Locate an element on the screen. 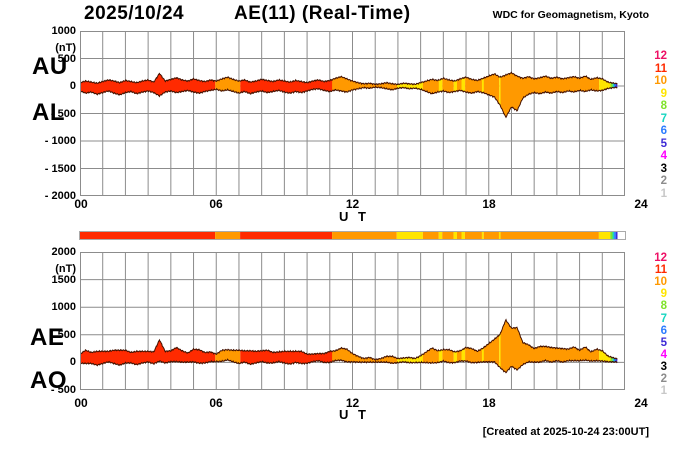 This screenshot has width=700, height=450. activity-level-label-bottom: 5 is located at coordinates (663, 342).